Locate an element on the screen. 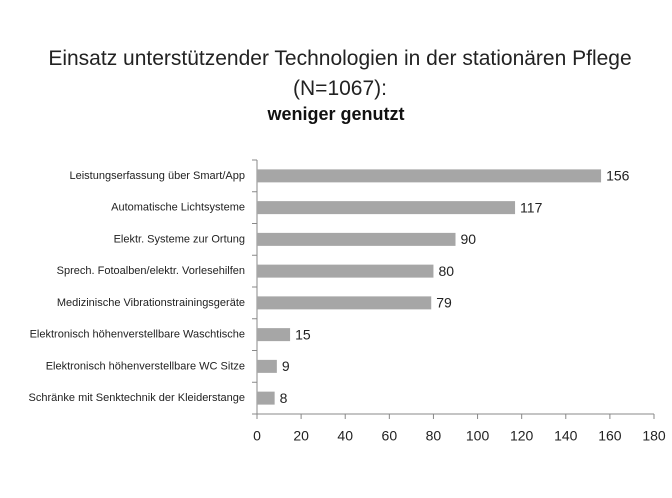 The height and width of the screenshot is (498, 672). value-label: 15 is located at coordinates (303, 334).